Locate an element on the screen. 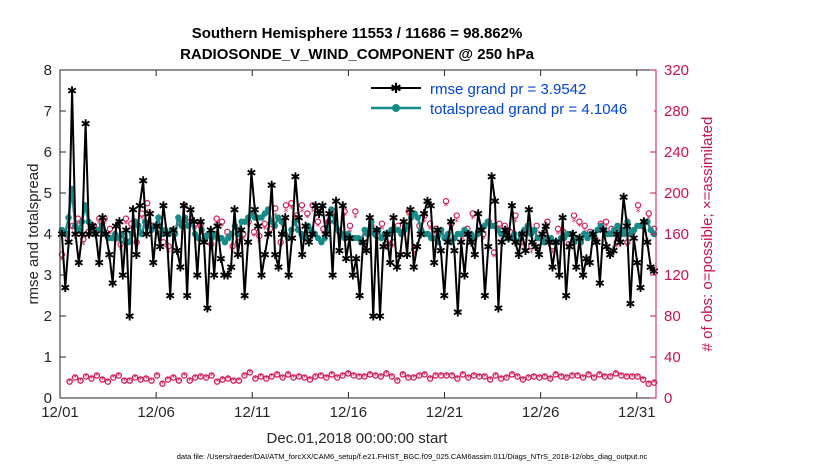 Image resolution: width=830 pixels, height=470 pixels. y-tick-label: 6 is located at coordinates (48, 152).